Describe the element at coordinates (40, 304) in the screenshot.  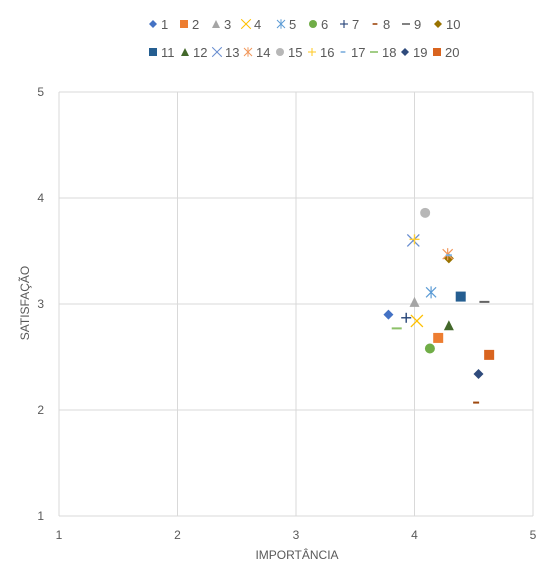
I see `y-tick-label: 3` at that location.